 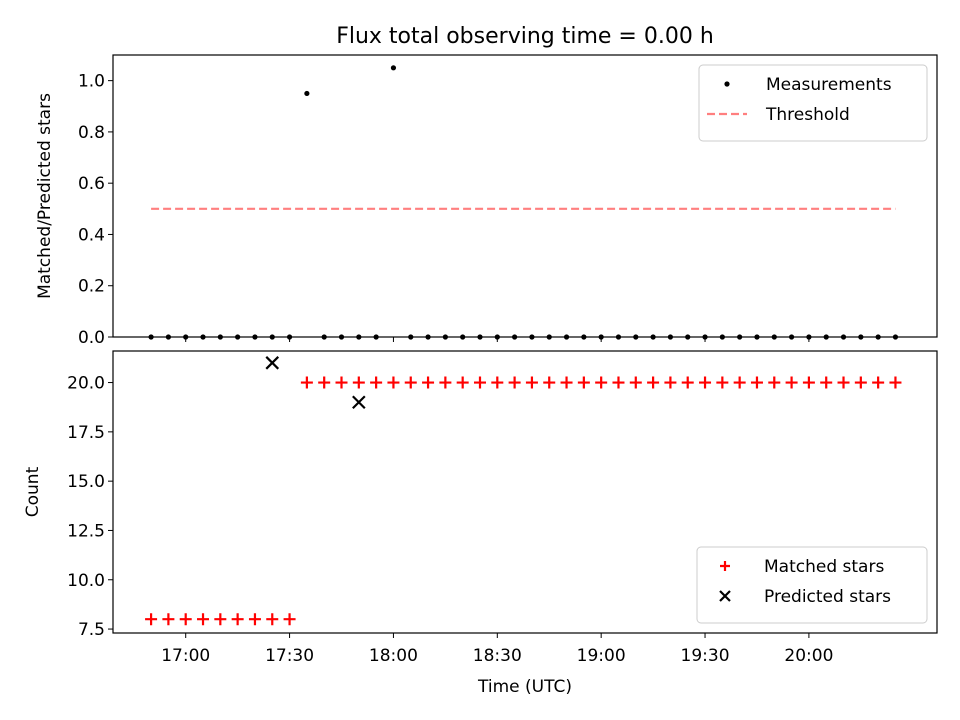 What do you see at coordinates (289, 656) in the screenshot?
I see `x-tick-label: 17:30` at bounding box center [289, 656].